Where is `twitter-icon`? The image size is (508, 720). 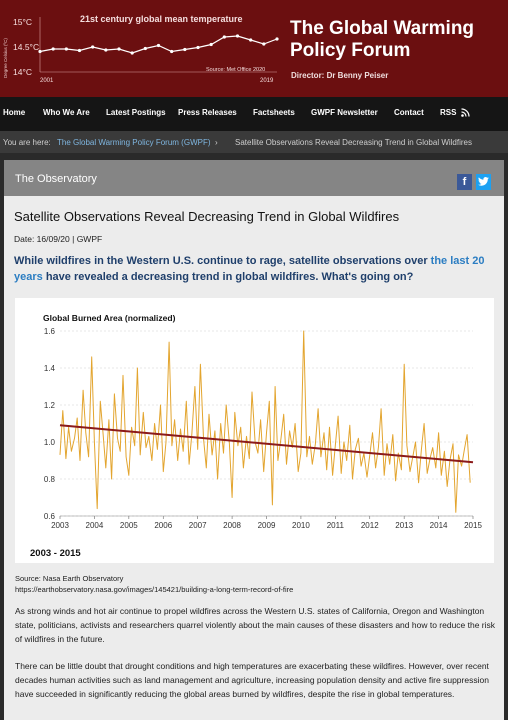
twitter-icon is located at coordinates (483, 182).